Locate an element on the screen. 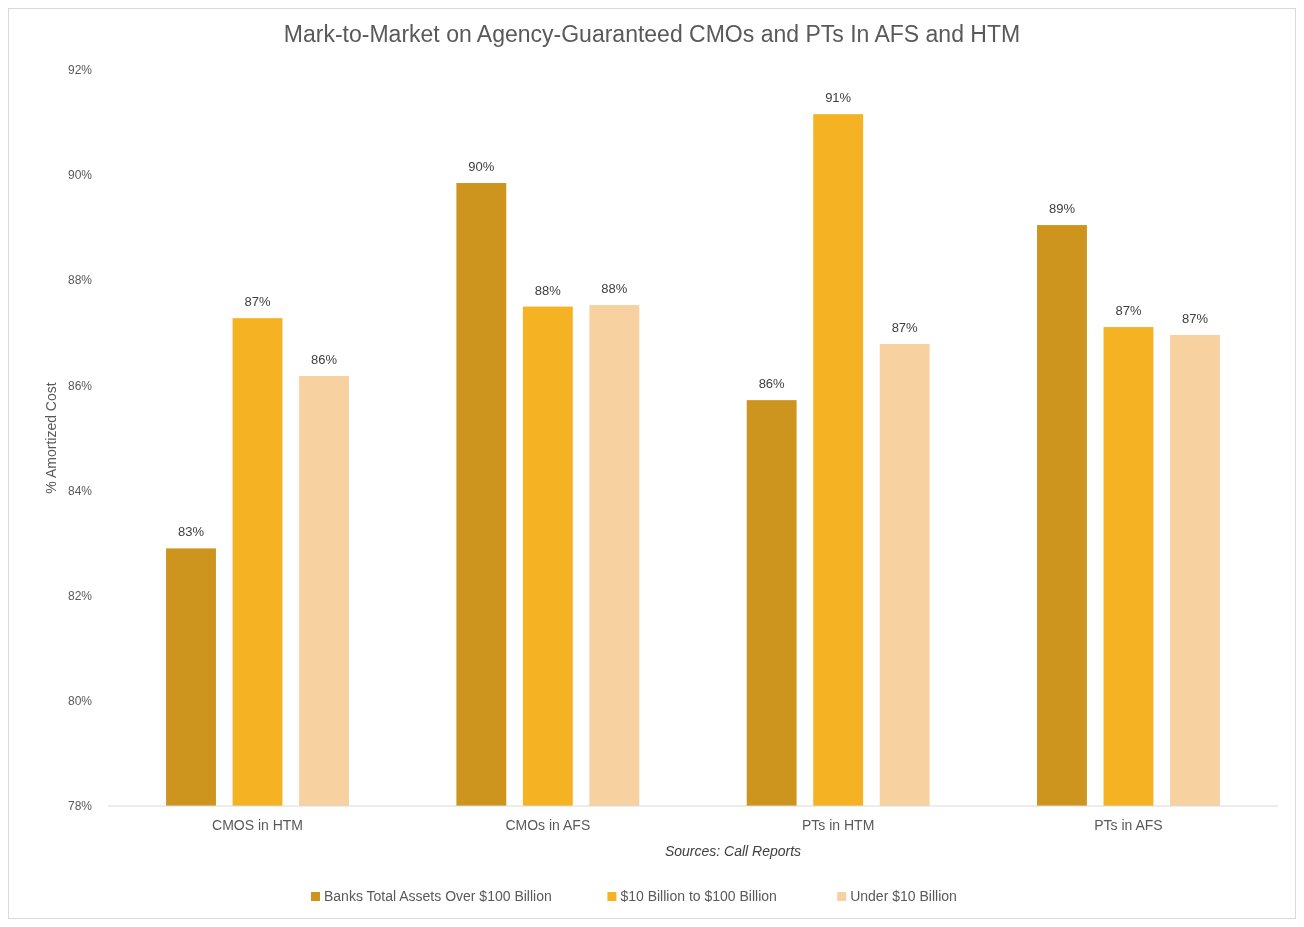 The height and width of the screenshot is (927, 1304). y-axis-title: % Amortized Cost is located at coordinates (51, 438).